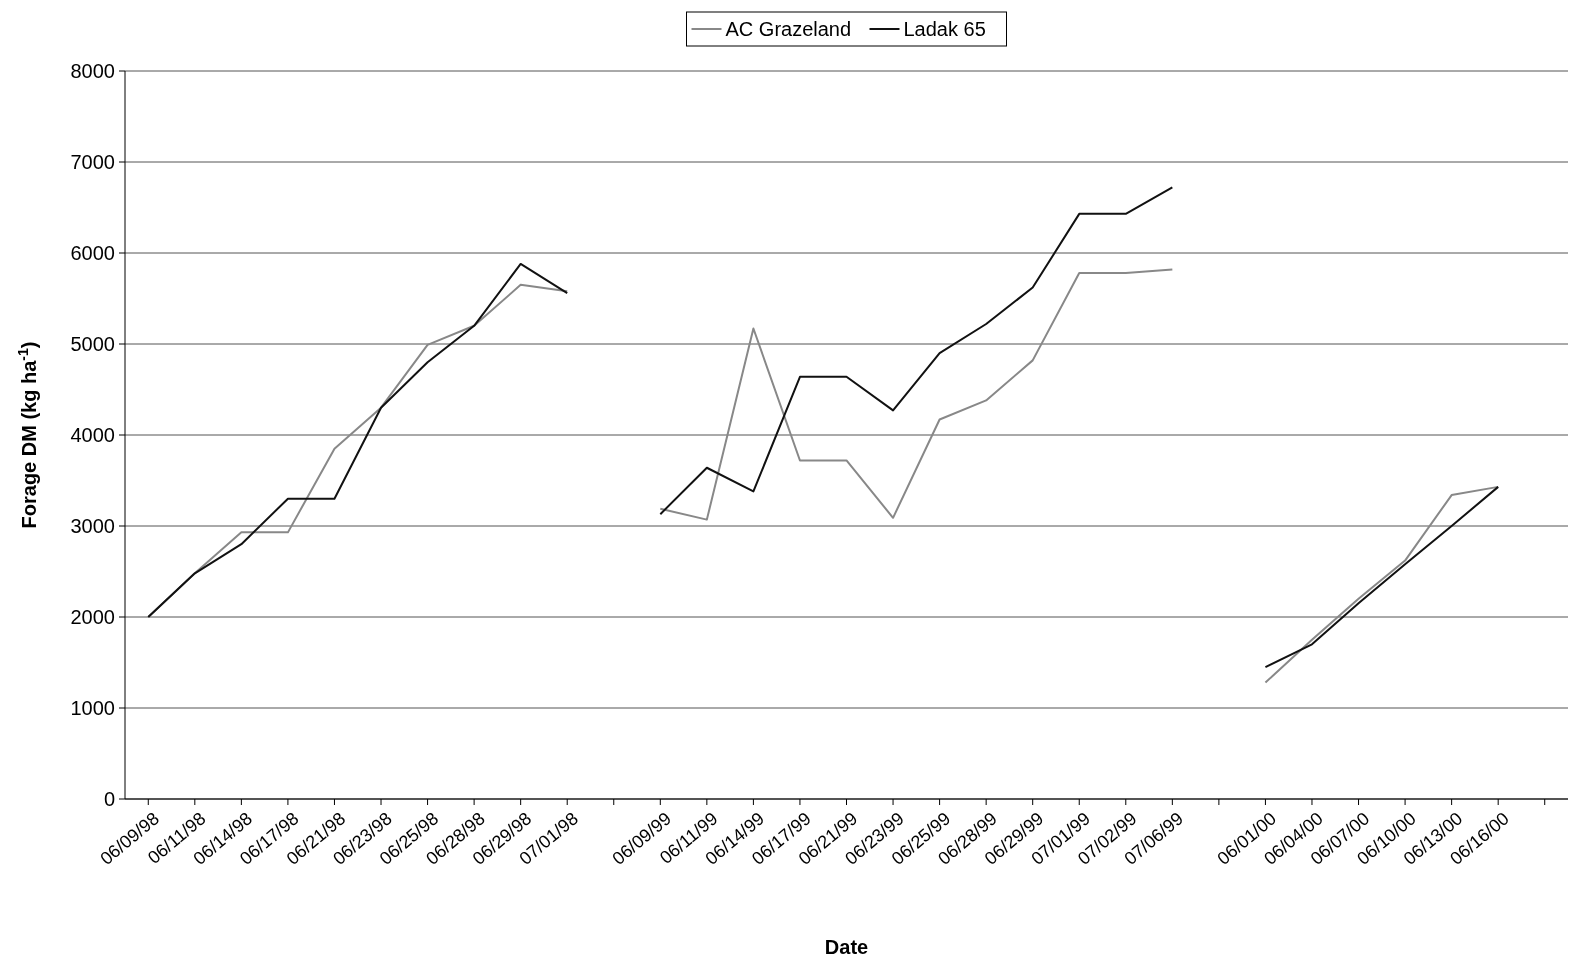 The image size is (1587, 968). Describe the element at coordinates (944, 29) in the screenshot. I see `legend-label: Ladak 65` at that location.